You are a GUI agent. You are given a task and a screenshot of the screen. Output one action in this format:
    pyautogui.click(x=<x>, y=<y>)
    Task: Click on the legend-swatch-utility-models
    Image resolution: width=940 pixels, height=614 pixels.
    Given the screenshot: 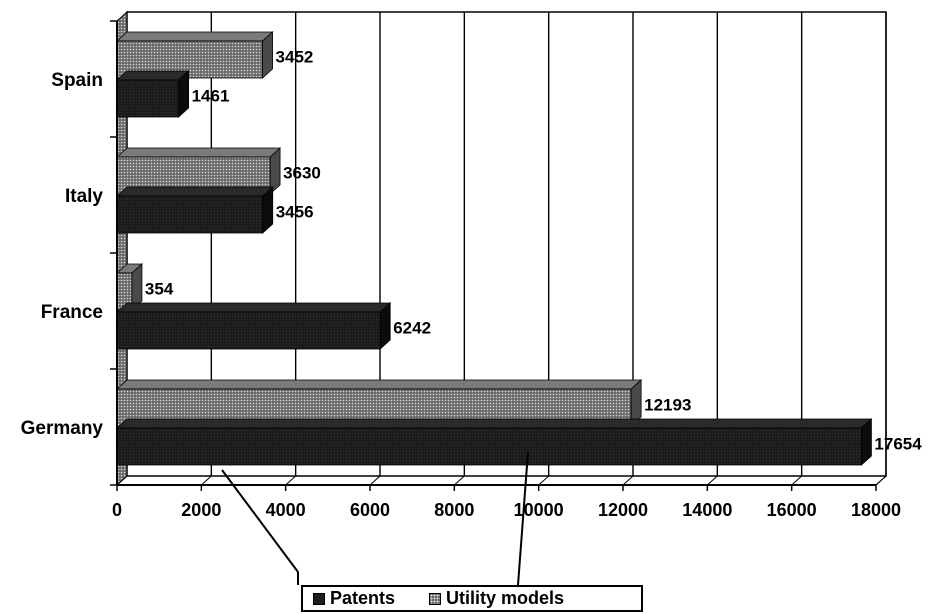 What is the action you would take?
    pyautogui.click(x=435, y=598)
    